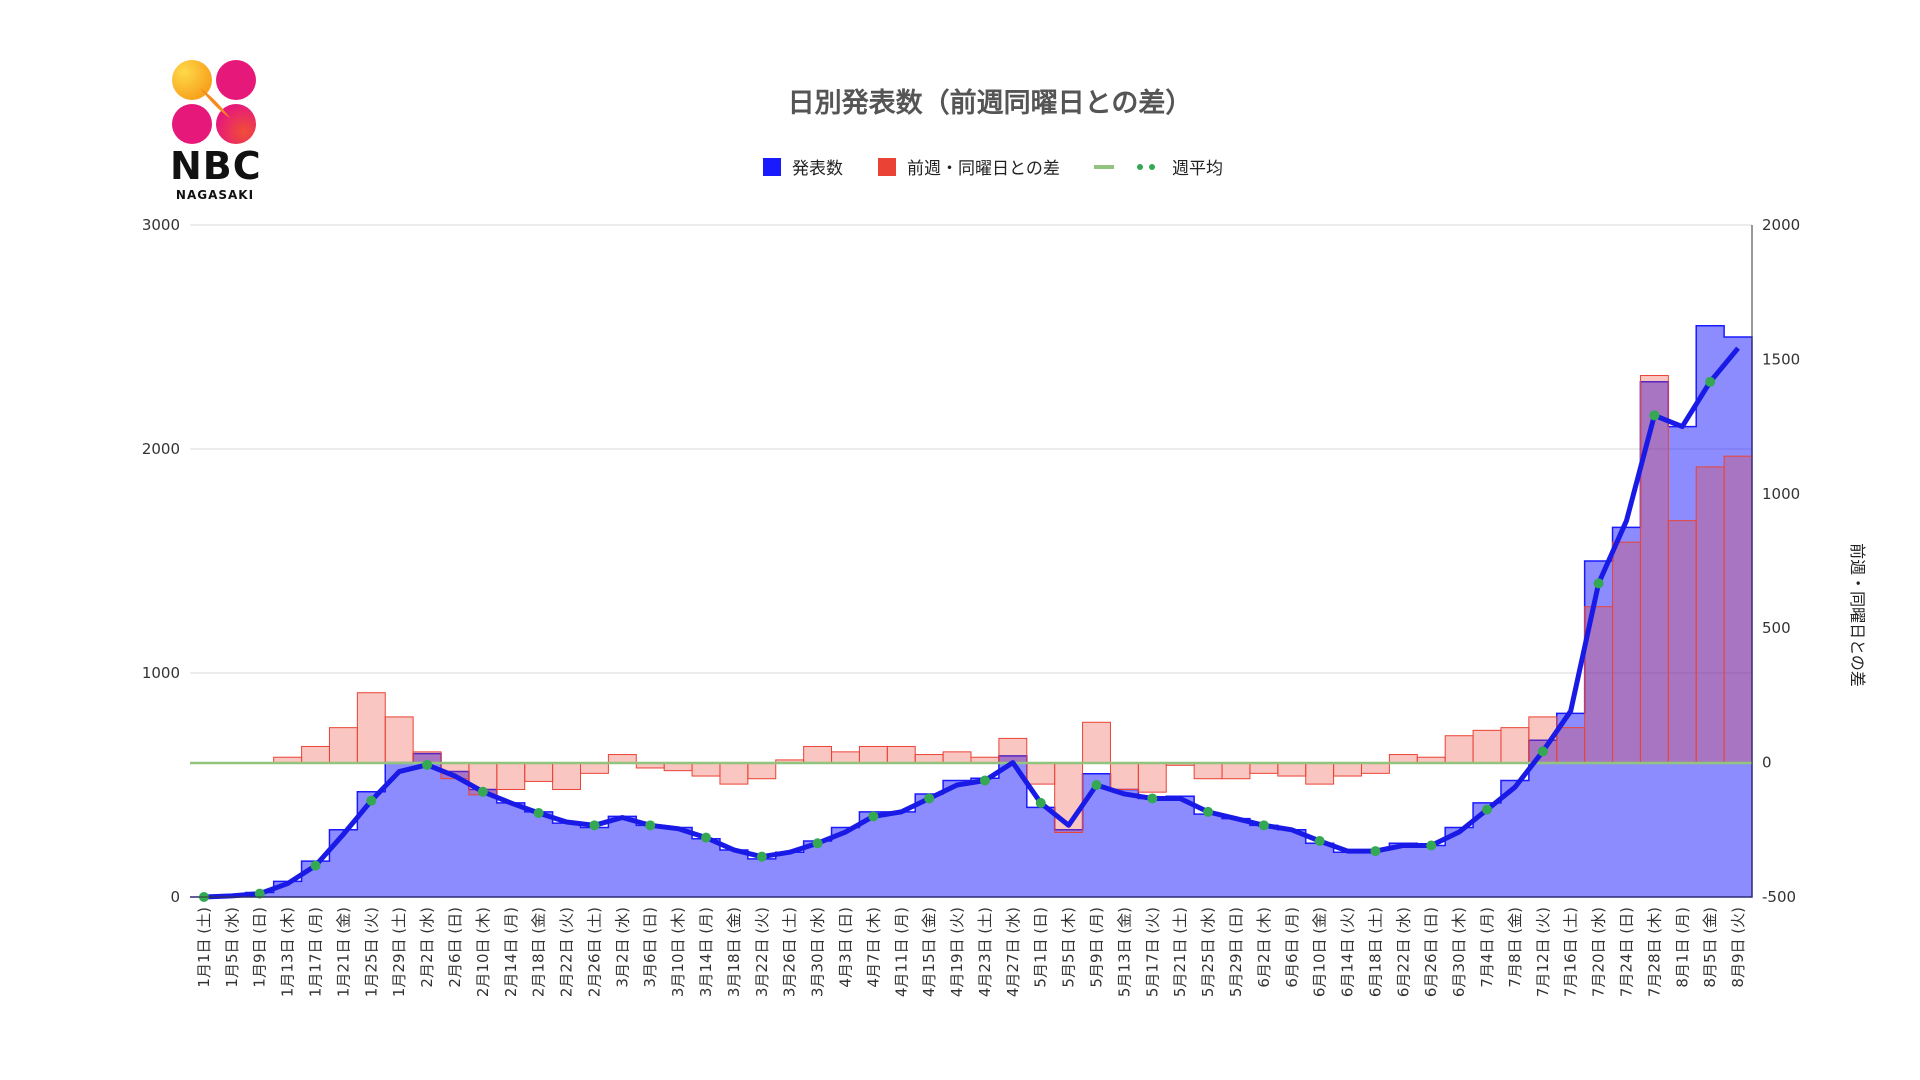  What do you see at coordinates (1781, 494) in the screenshot?
I see `right-tick-label: 1000` at bounding box center [1781, 494].